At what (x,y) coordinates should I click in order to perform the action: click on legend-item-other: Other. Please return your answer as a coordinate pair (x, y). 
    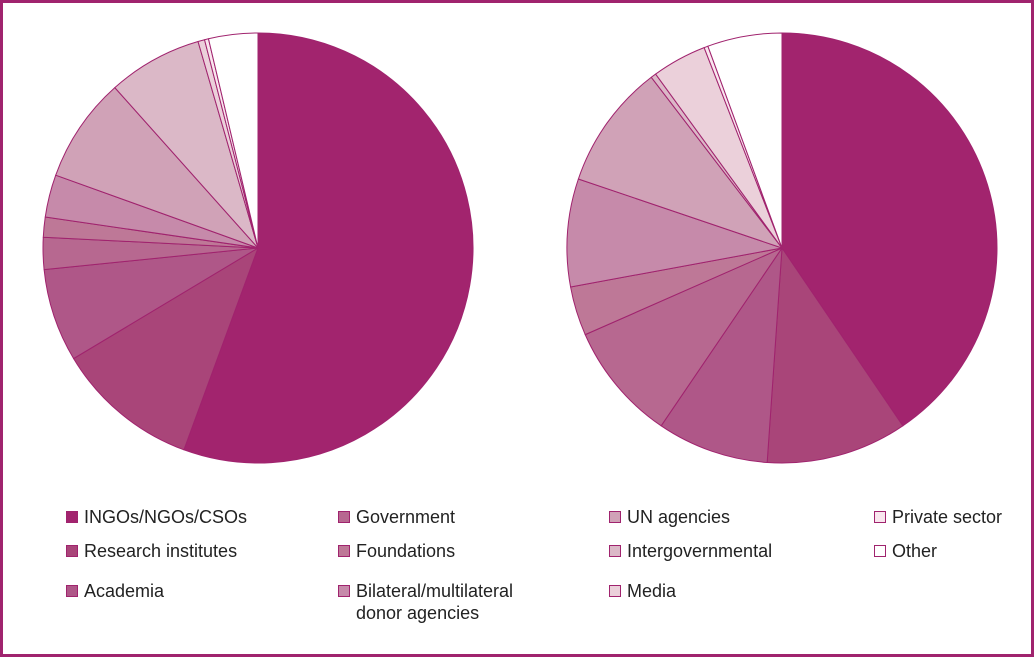
    Looking at the image, I should click on (905, 551).